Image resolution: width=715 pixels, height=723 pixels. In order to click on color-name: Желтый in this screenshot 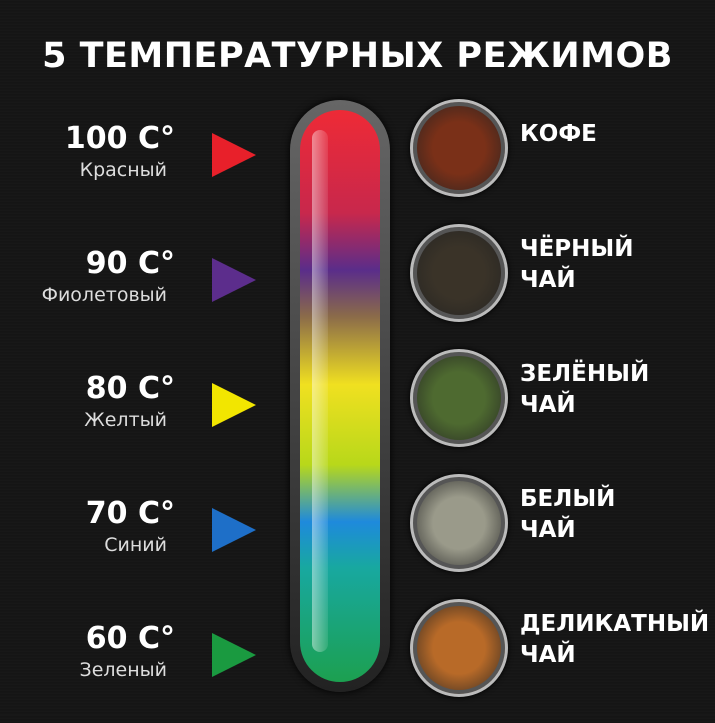, I will do `click(125, 420)`.